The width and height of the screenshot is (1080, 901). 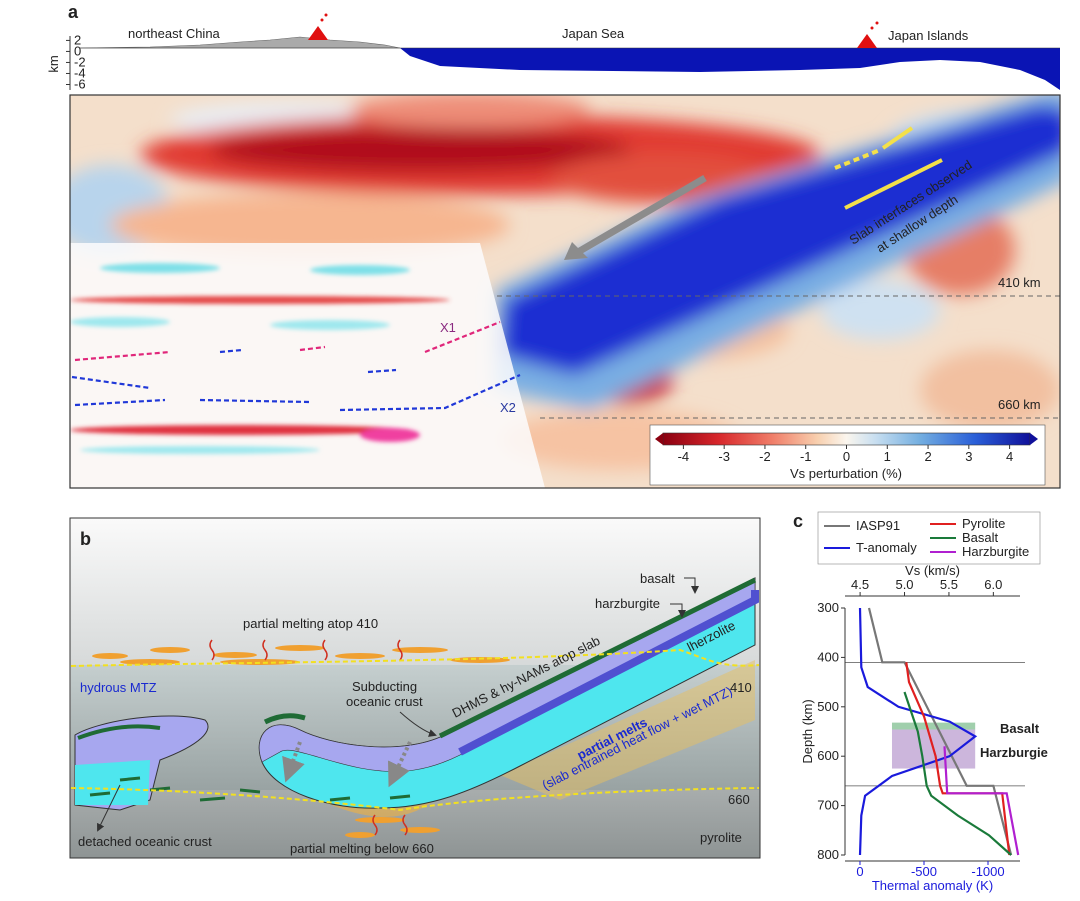 I want to click on subduction-arrowhead, so click(x=576, y=251).